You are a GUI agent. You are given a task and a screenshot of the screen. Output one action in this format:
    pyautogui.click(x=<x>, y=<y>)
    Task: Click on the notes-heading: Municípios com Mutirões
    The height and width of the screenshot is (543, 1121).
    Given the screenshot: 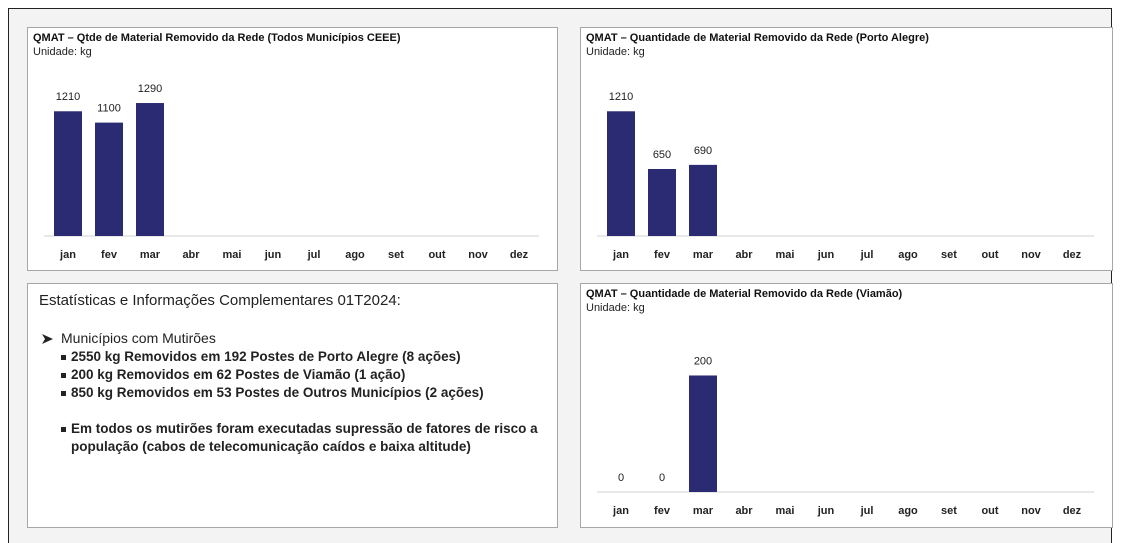 What is the action you would take?
    pyautogui.click(x=127, y=338)
    